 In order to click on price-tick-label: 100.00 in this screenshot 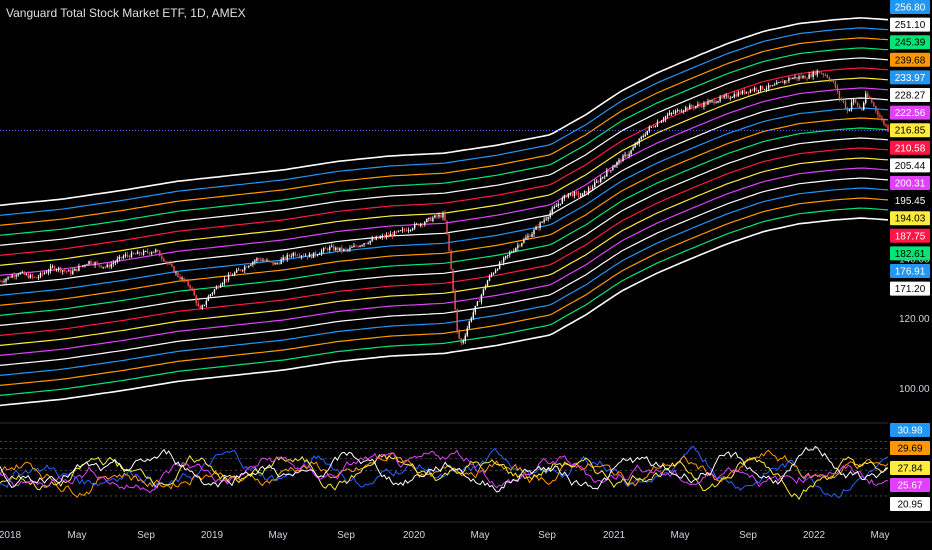, I will do `click(914, 389)`.